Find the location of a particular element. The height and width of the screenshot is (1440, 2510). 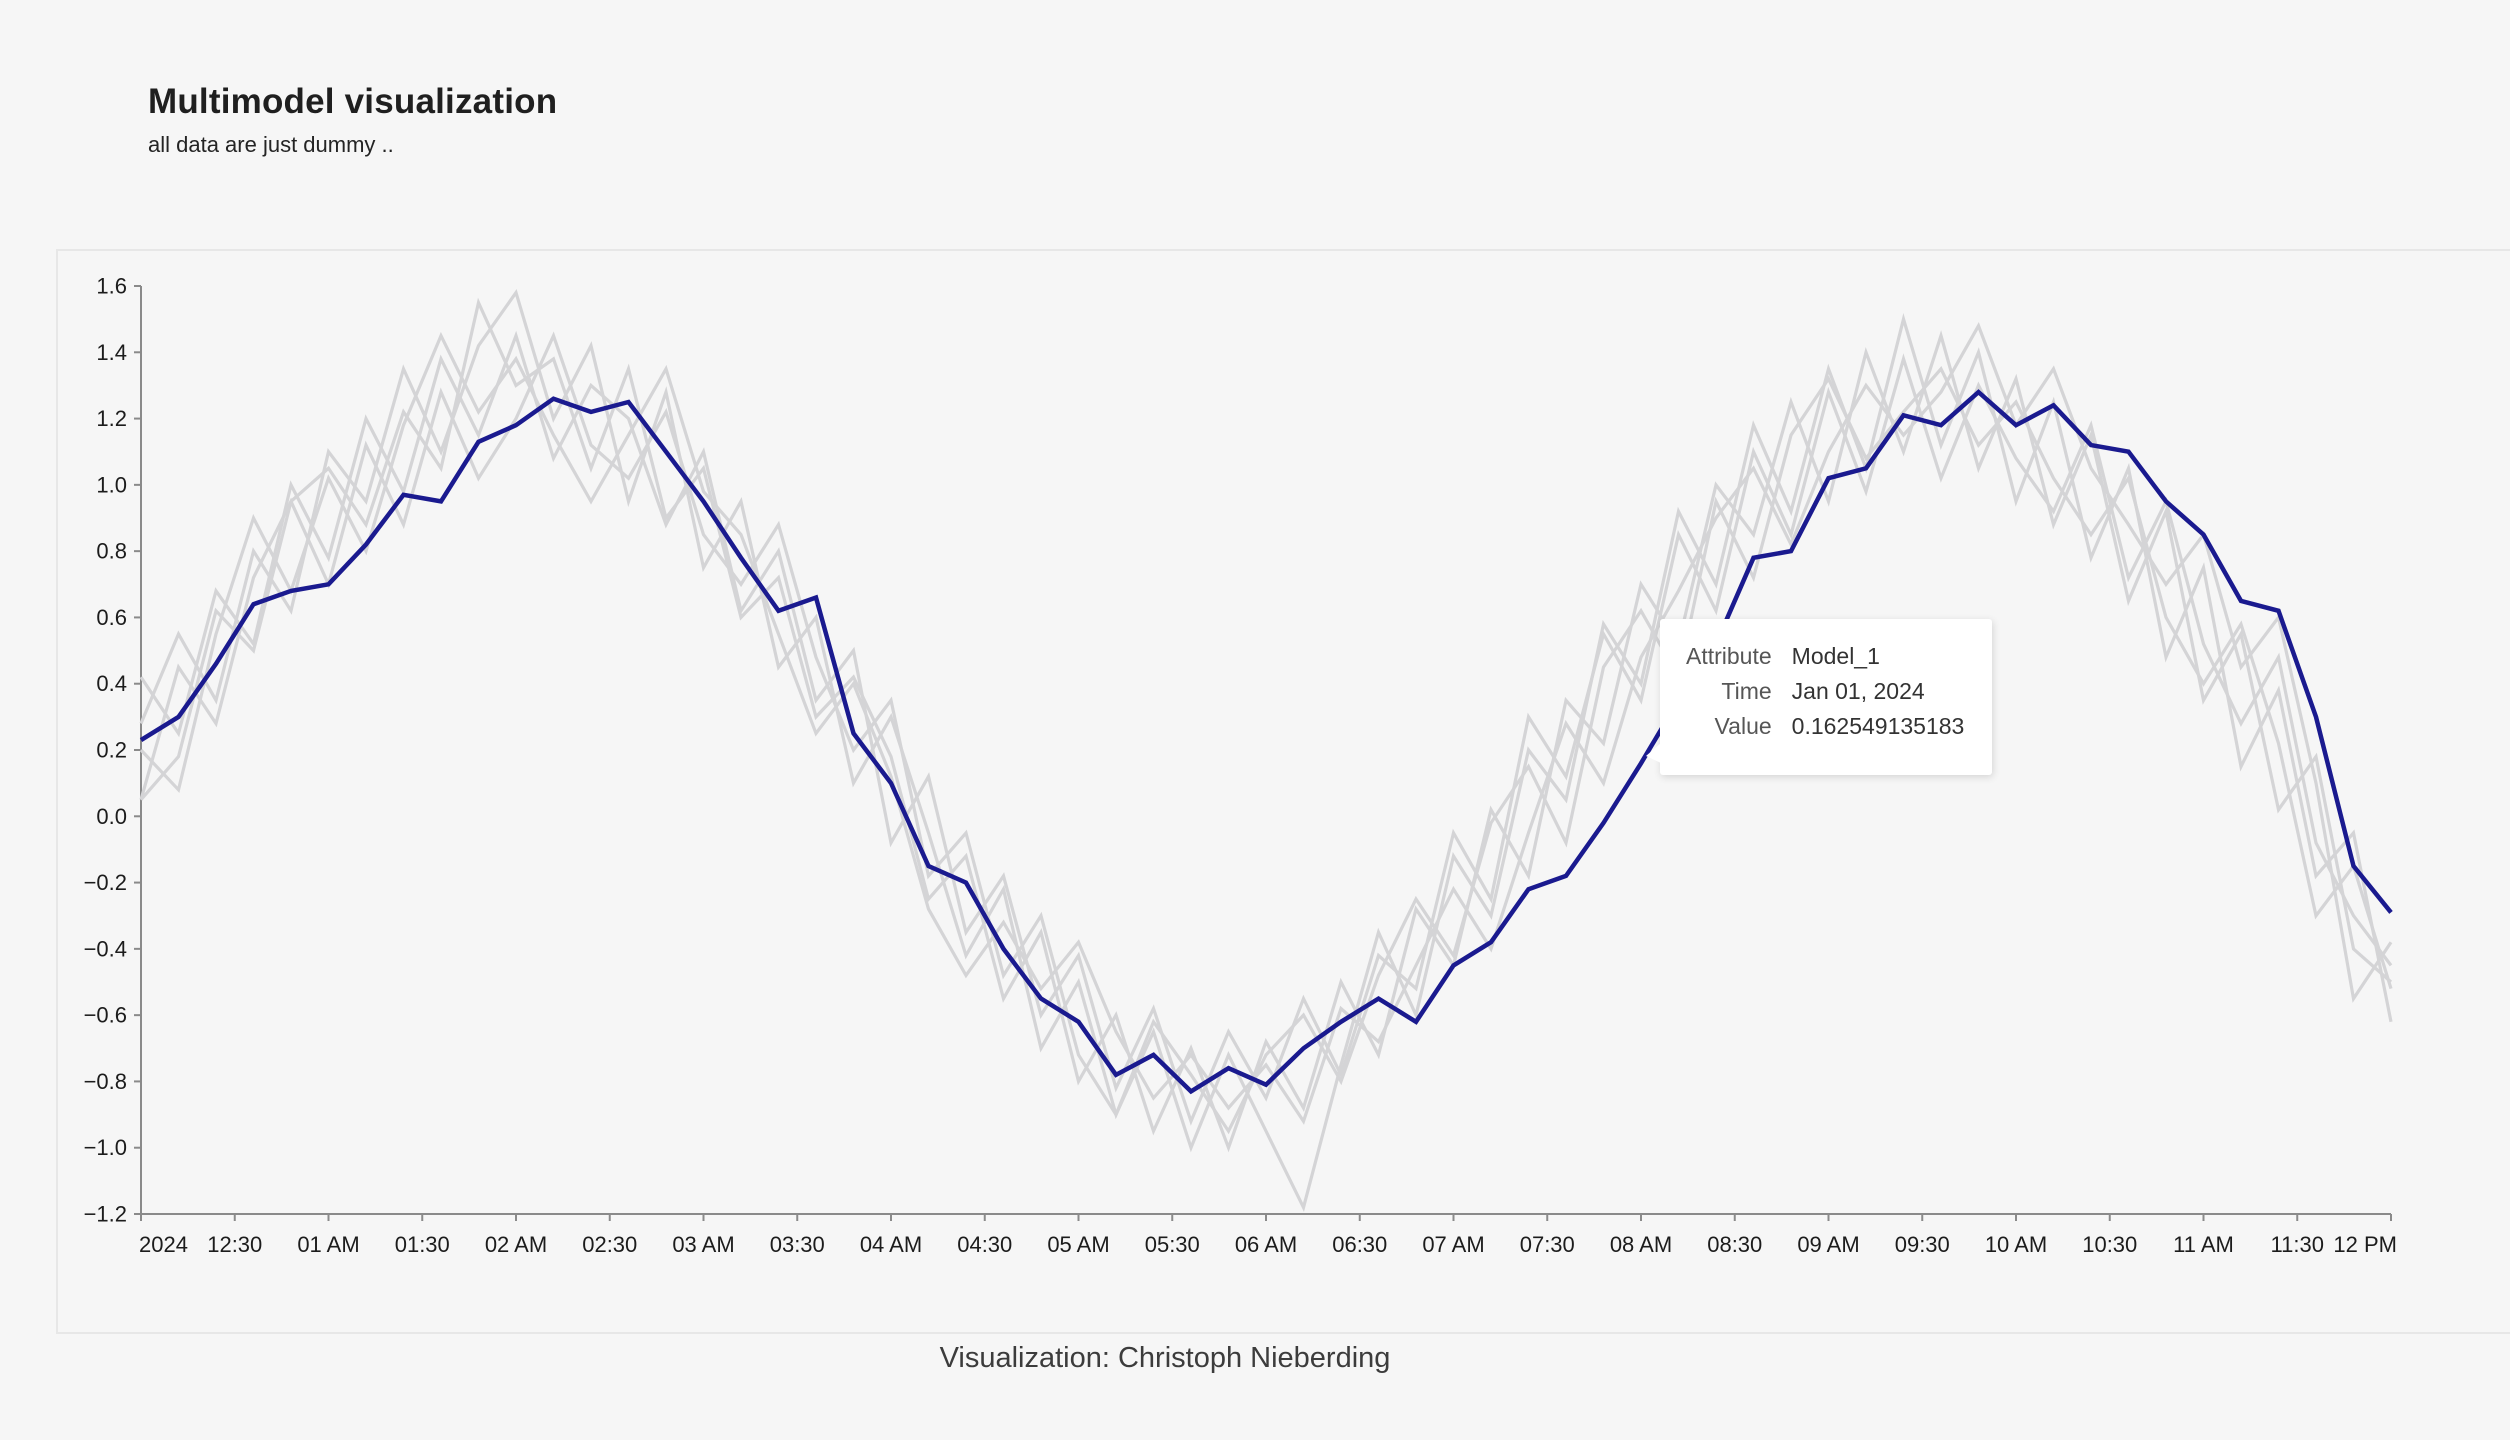

y-tick-label: 0.0 is located at coordinates (111, 816).